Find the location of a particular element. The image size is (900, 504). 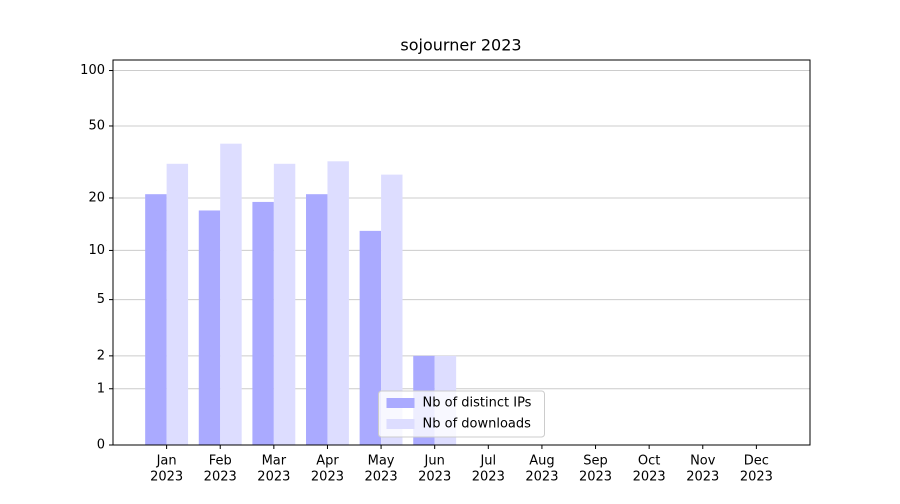

legend-label: Nb of distinct IPs is located at coordinates (477, 403).